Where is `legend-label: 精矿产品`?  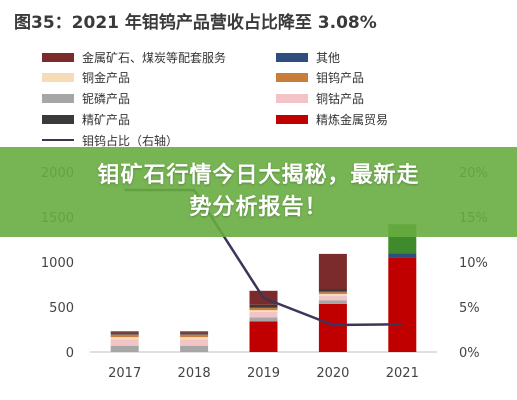
legend-label: 精矿产品 is located at coordinates (106, 119).